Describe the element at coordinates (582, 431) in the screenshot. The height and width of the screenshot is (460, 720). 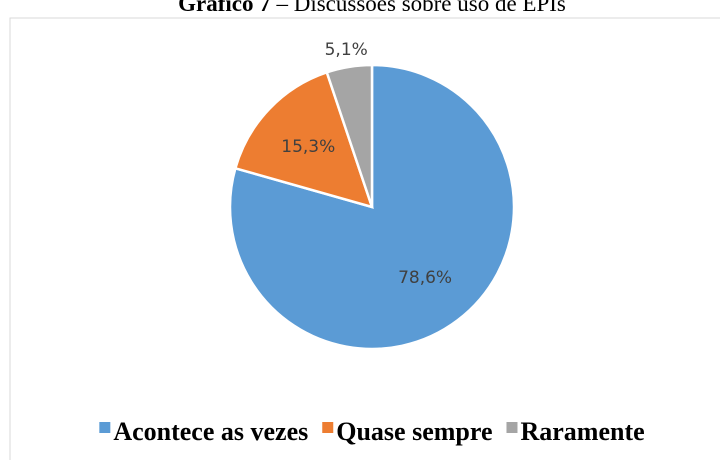
I see `legend-label: Raramente` at that location.